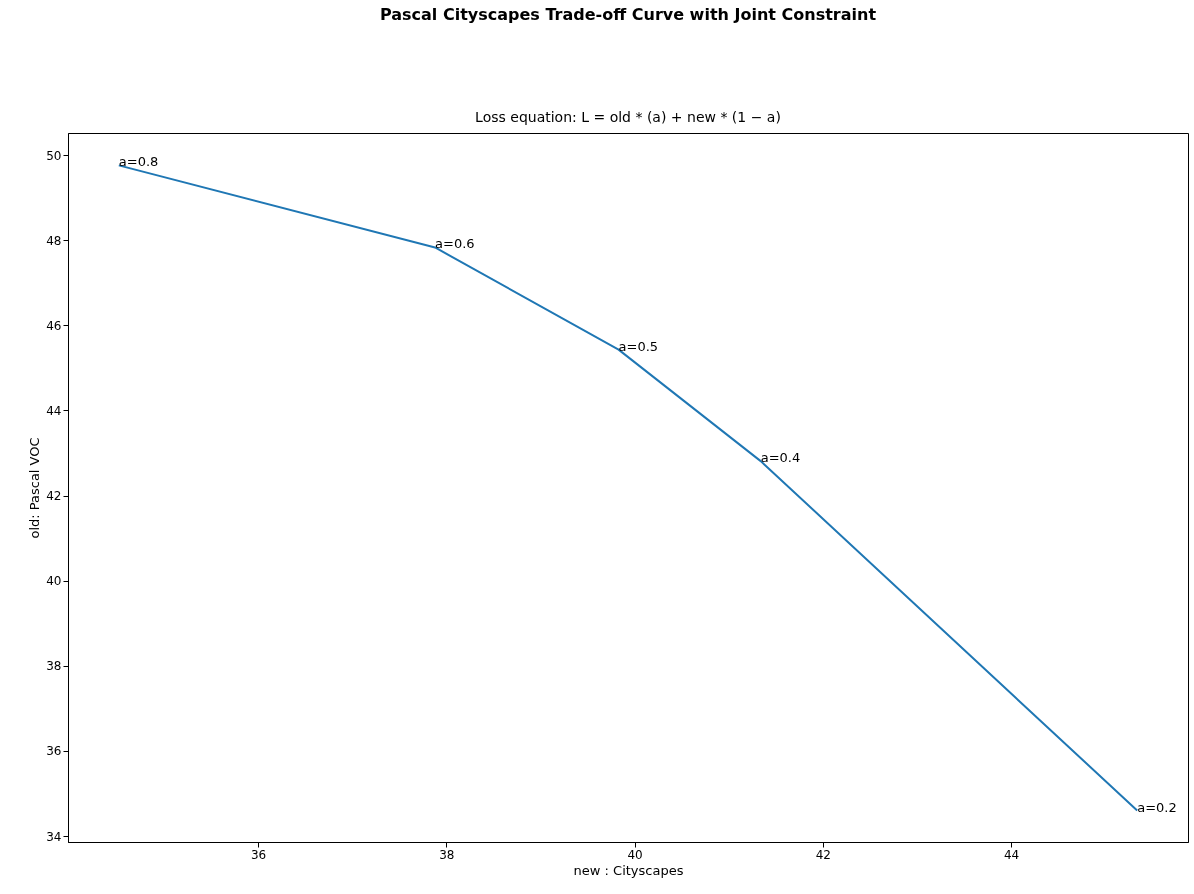  Describe the element at coordinates (54, 836) in the screenshot. I see `y-tick-label: 34` at that location.